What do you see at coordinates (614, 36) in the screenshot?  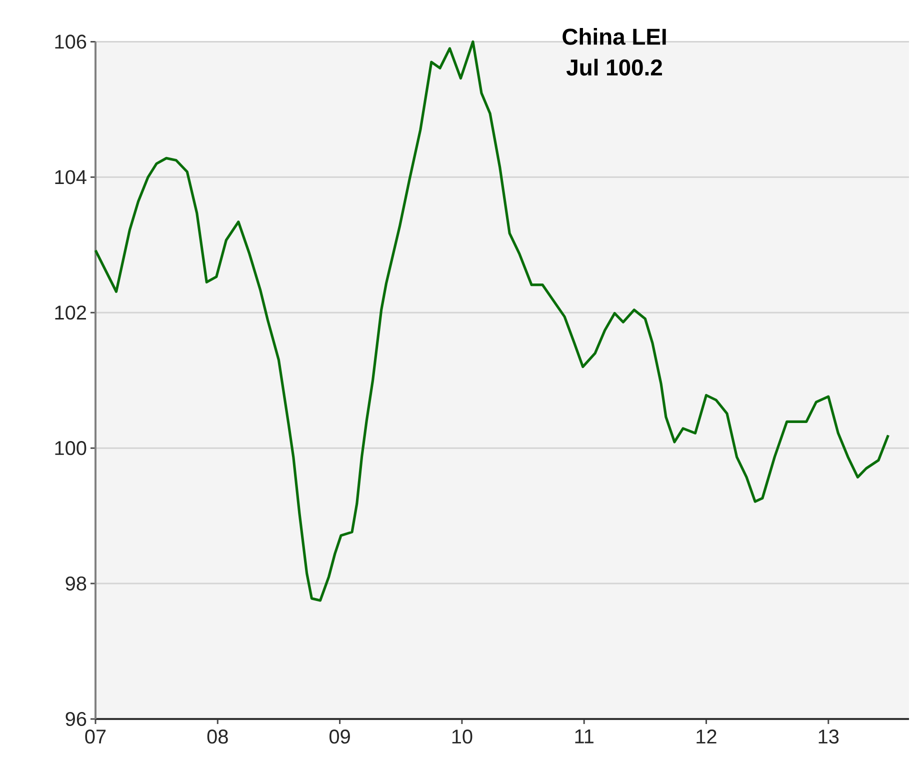 I see `chart-title: China LEI` at bounding box center [614, 36].